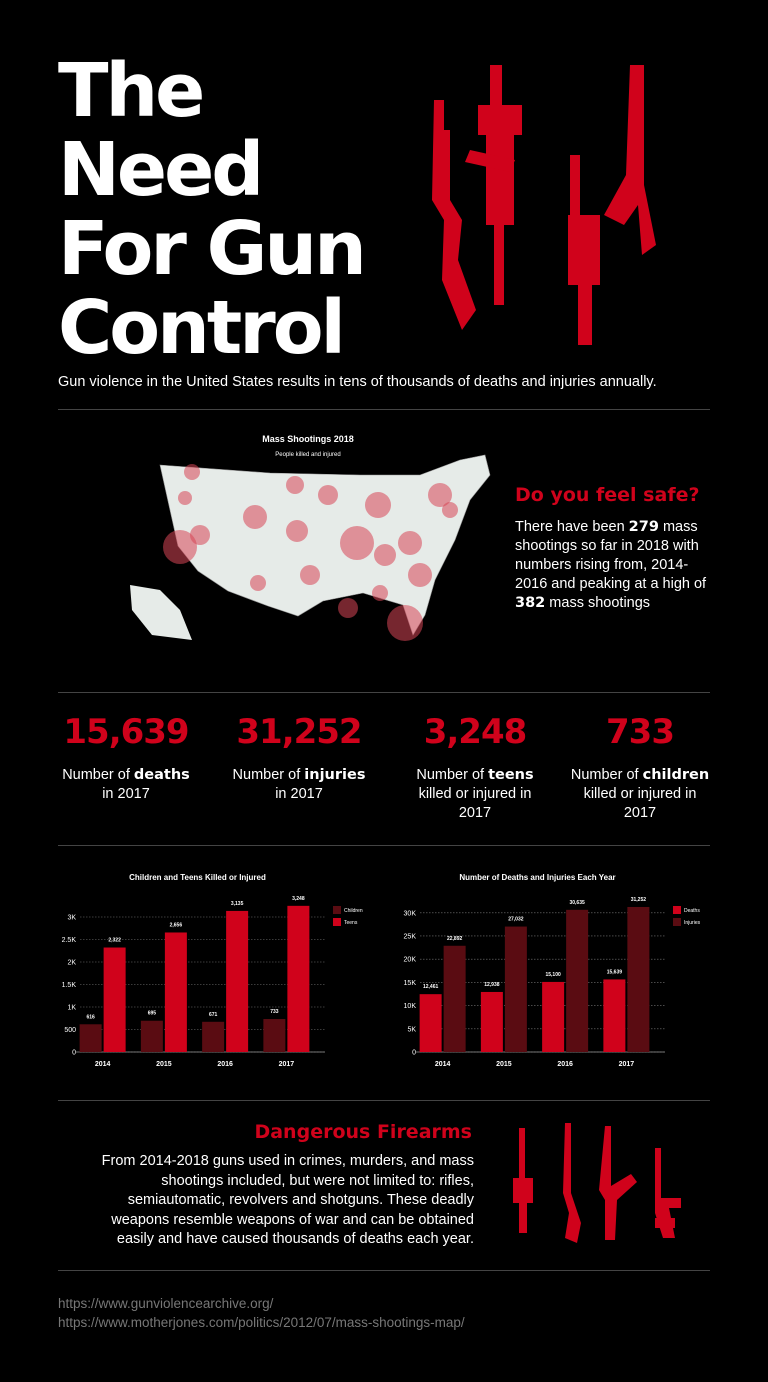 This screenshot has width=768, height=1382. I want to click on data-label: 2,322, so click(114, 941).